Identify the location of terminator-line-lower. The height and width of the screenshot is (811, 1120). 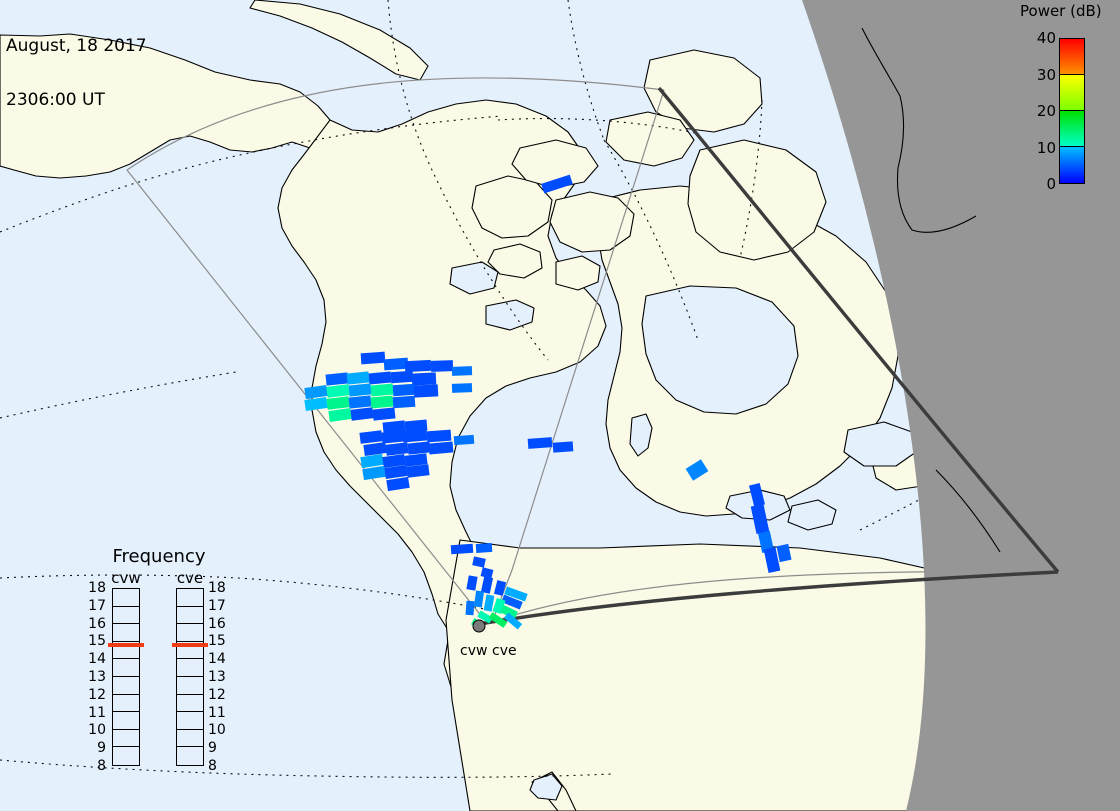
(769, 598).